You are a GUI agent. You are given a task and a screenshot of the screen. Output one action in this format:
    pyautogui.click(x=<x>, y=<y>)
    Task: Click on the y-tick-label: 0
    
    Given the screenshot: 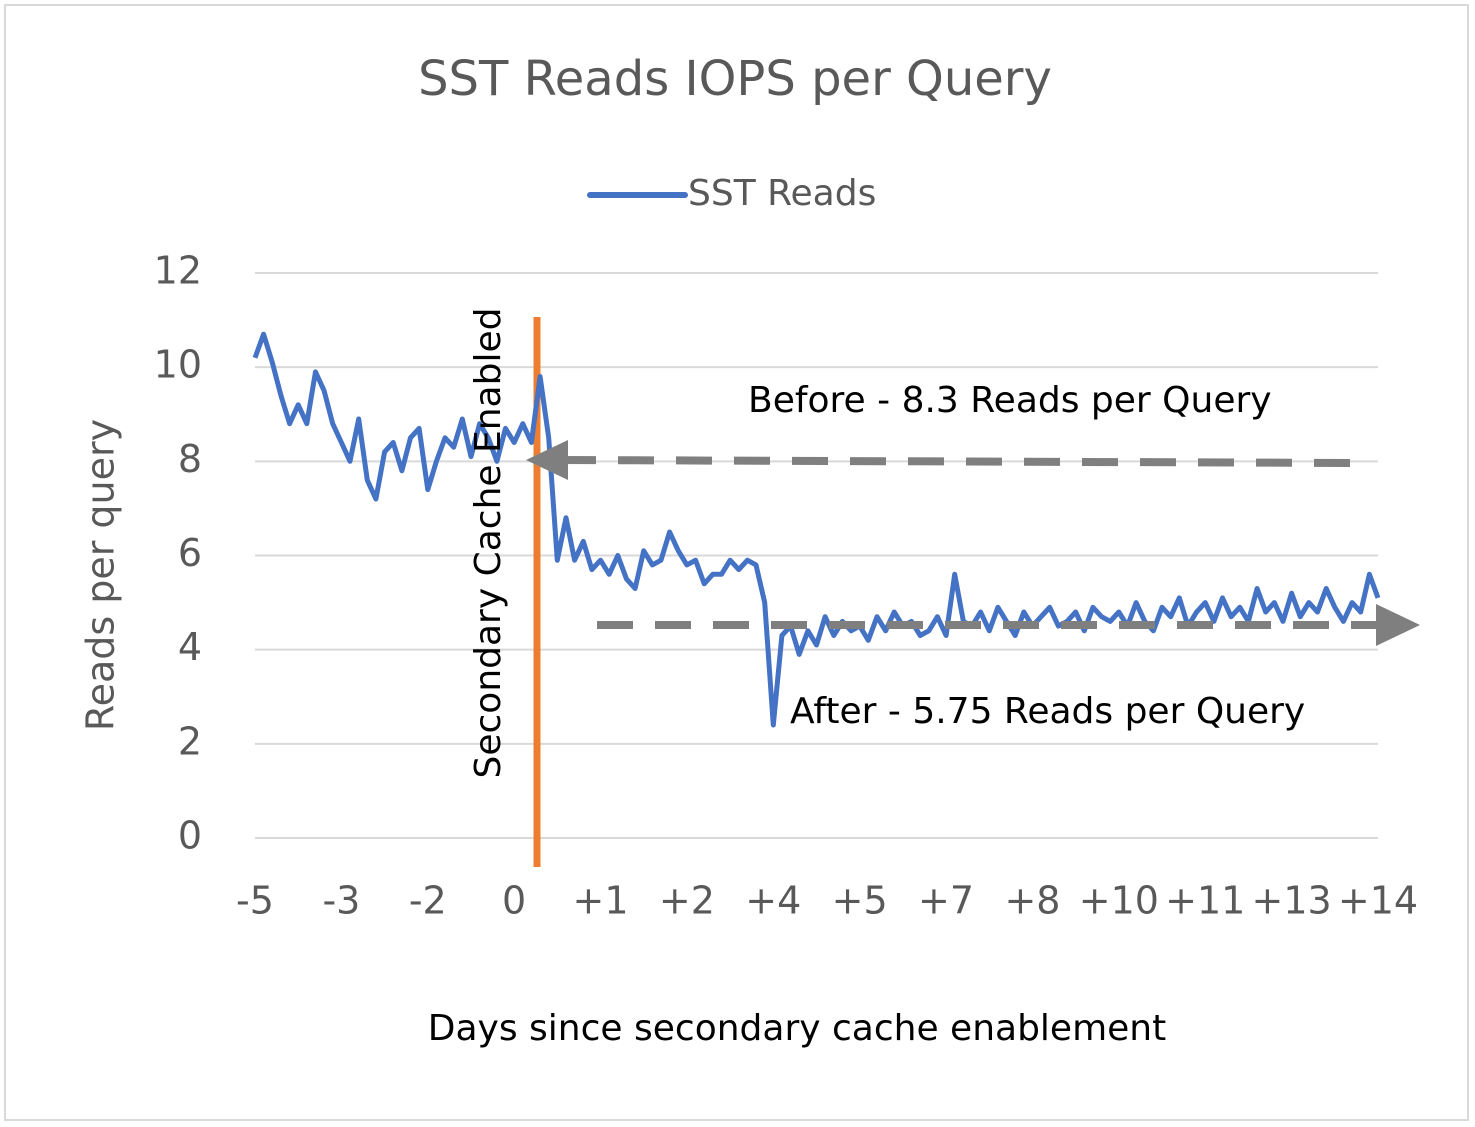 What is the action you would take?
    pyautogui.click(x=190, y=836)
    